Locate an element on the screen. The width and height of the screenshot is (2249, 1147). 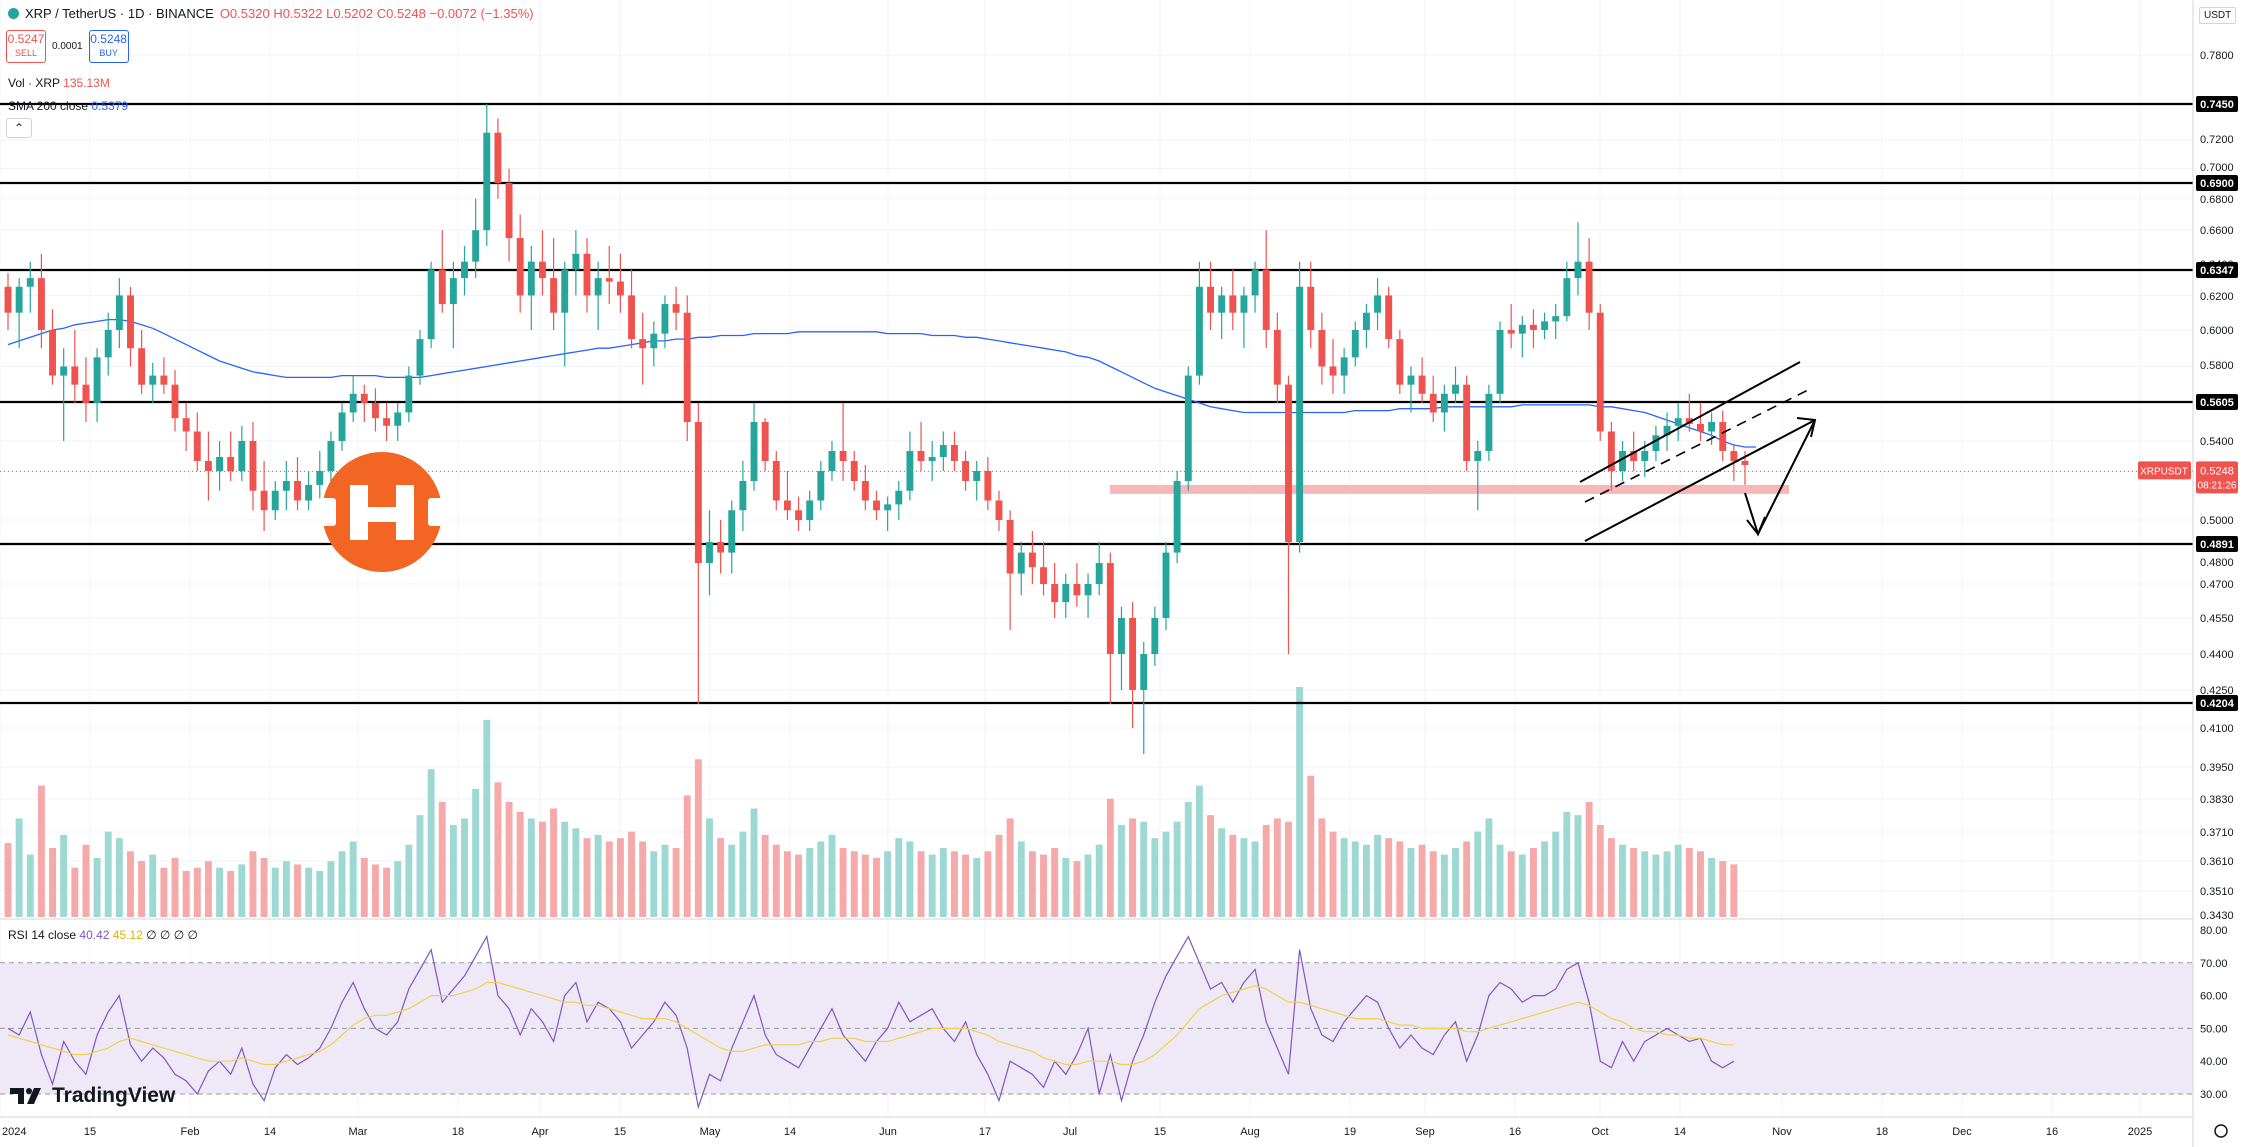
gear-icon is located at coordinates (2221, 1131).